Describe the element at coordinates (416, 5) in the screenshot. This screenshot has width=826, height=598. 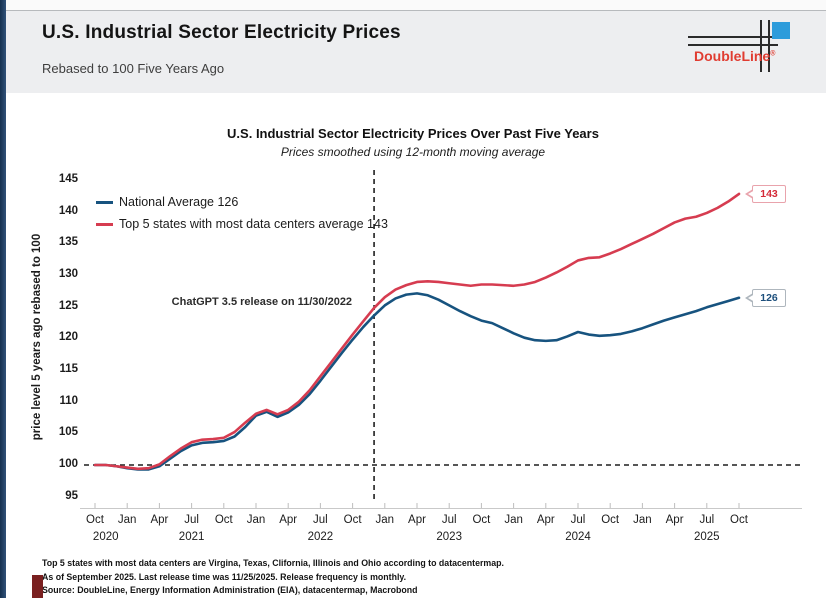
I see `window-top-strip` at that location.